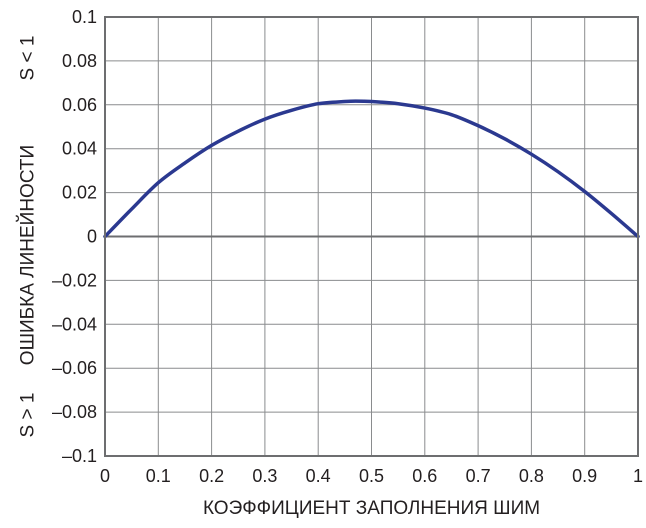 This screenshot has width=646, height=528. I want to click on x-tick-label: 0.5, so click(371, 476).